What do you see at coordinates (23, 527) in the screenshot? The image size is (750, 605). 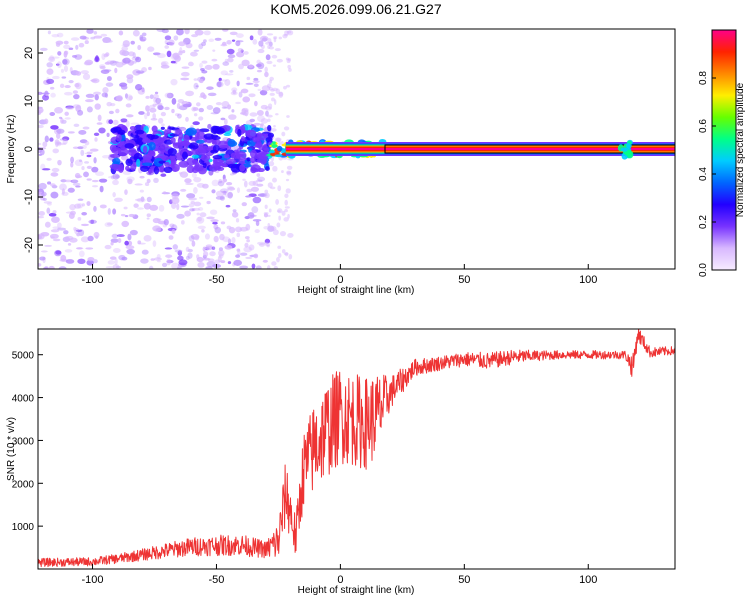 I see `y-tick-label: 1000` at bounding box center [23, 527].